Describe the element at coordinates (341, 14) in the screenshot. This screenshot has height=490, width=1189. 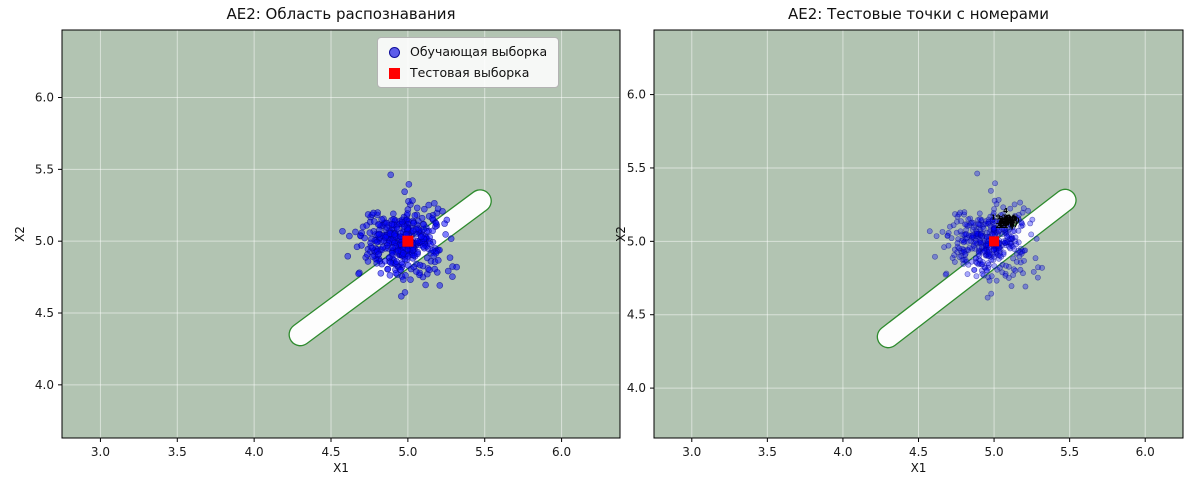
I see `plot1-title: AE2: Область распознавания` at that location.